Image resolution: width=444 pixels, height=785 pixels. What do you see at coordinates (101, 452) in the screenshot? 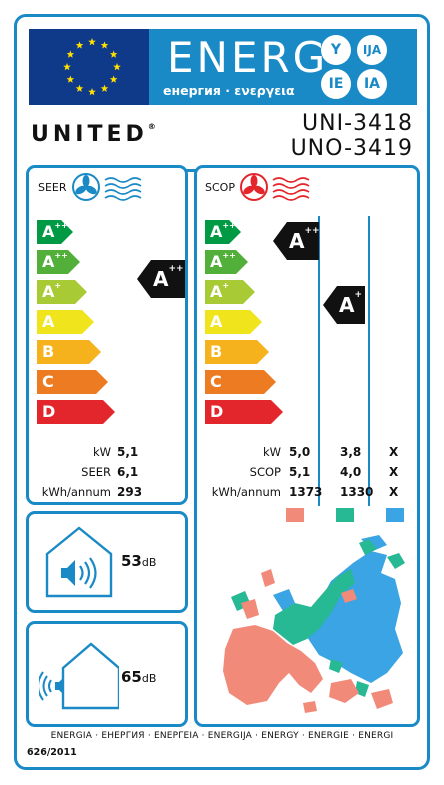
I see `cool-kw-label: kW` at bounding box center [101, 452].